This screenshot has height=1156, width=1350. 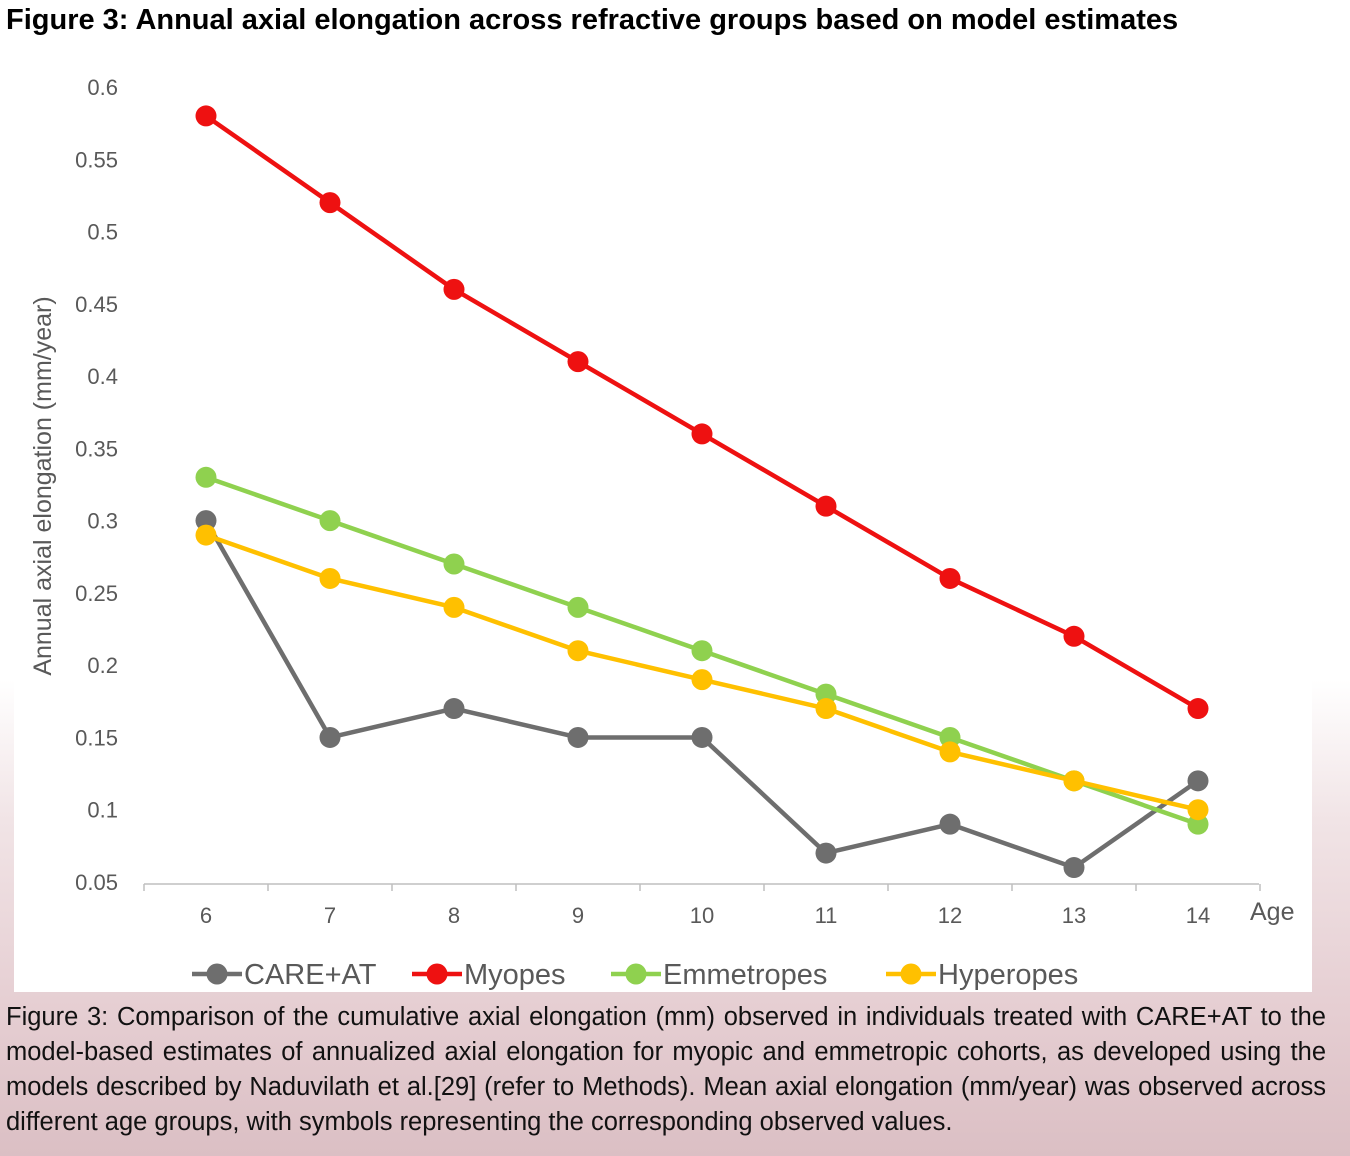 I want to click on y-tick-label: 0.35, so click(x=96, y=448).